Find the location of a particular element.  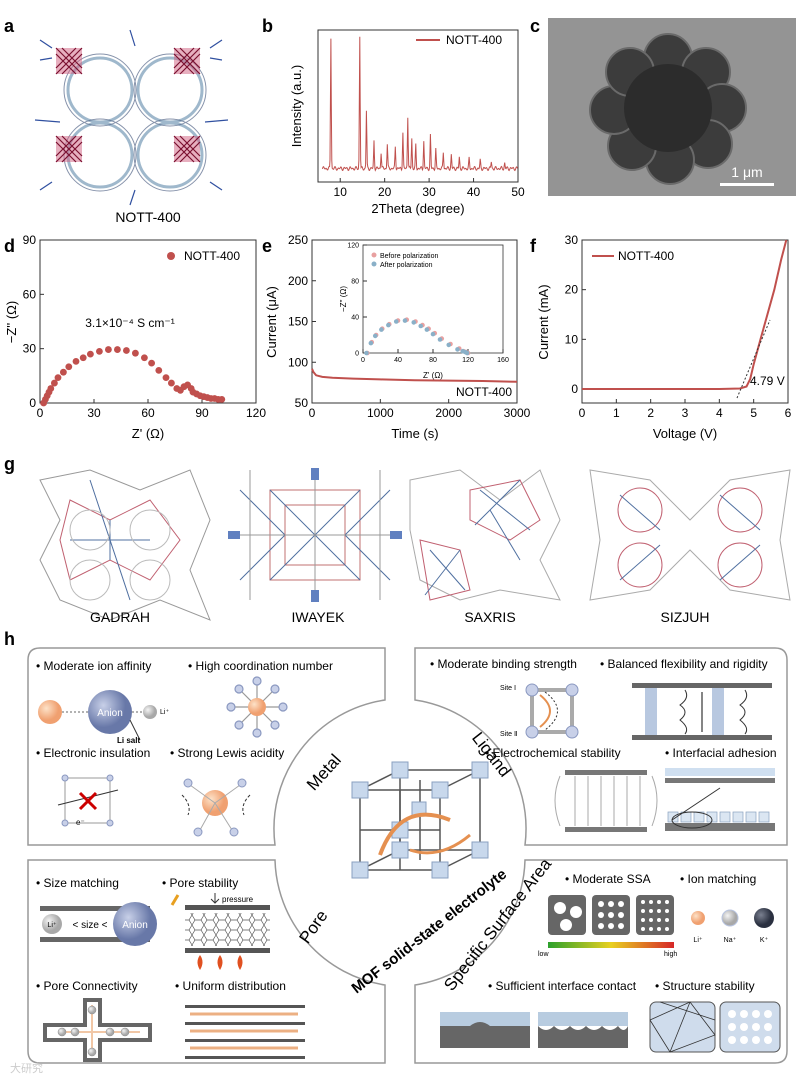

metal-item-2: • High coordination number is located at coordinates (260, 666).